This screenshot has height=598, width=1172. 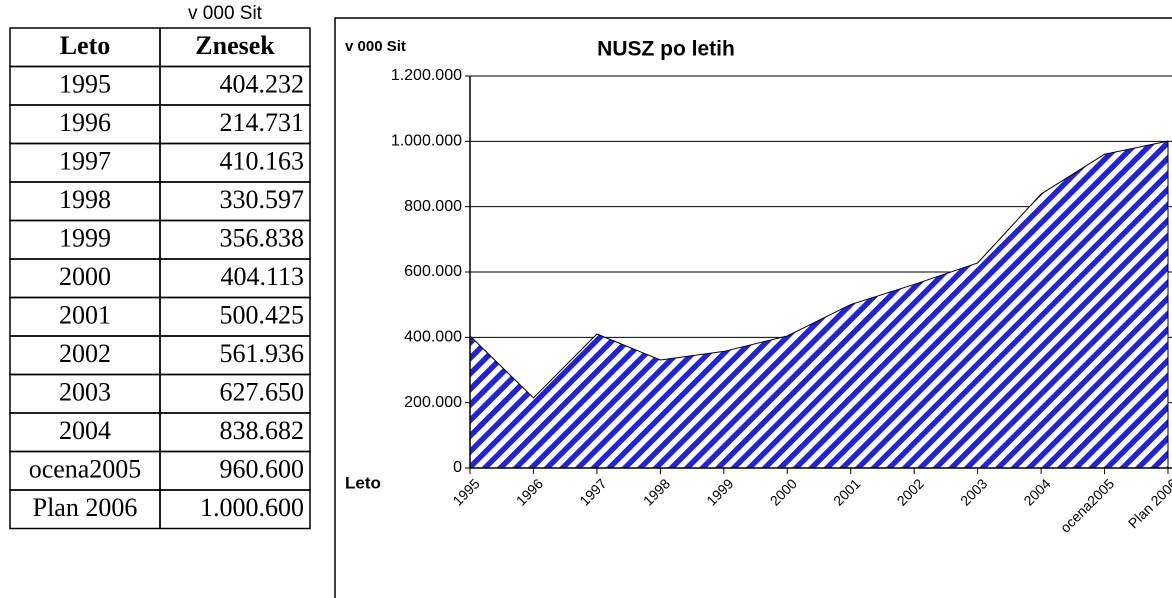 What do you see at coordinates (433, 271) in the screenshot?
I see `y-tick-label: 600.000` at bounding box center [433, 271].